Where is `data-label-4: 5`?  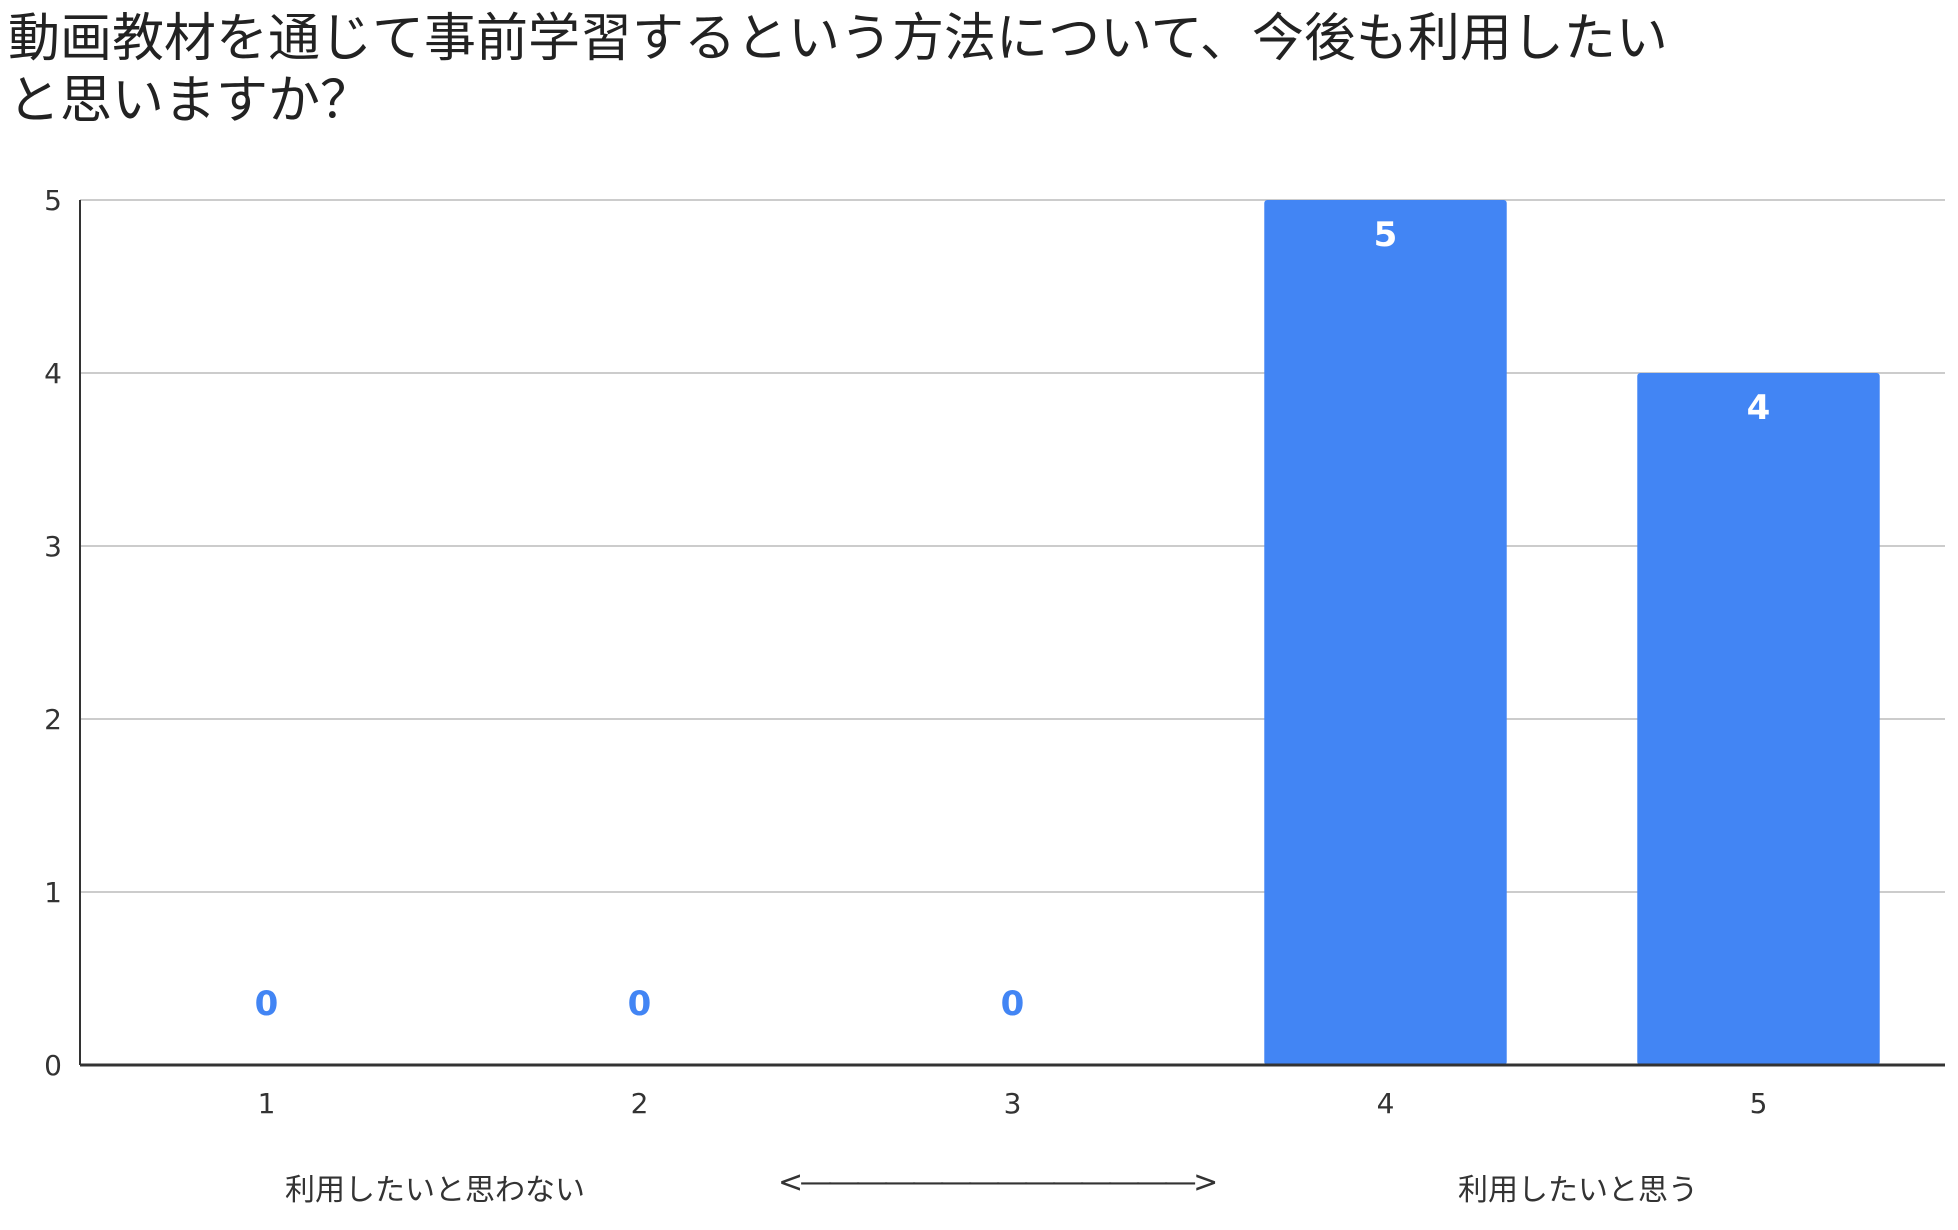 data-label-4: 5 is located at coordinates (1386, 235).